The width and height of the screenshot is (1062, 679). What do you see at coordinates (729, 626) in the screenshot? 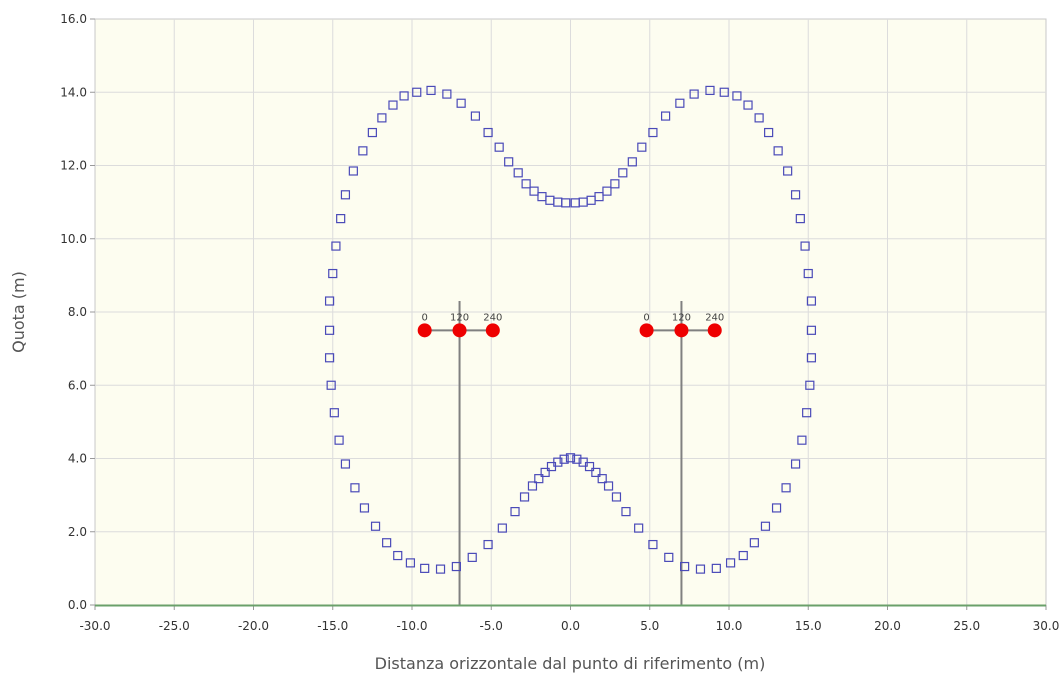
I see `x-tick-label: 10.0` at bounding box center [729, 626].